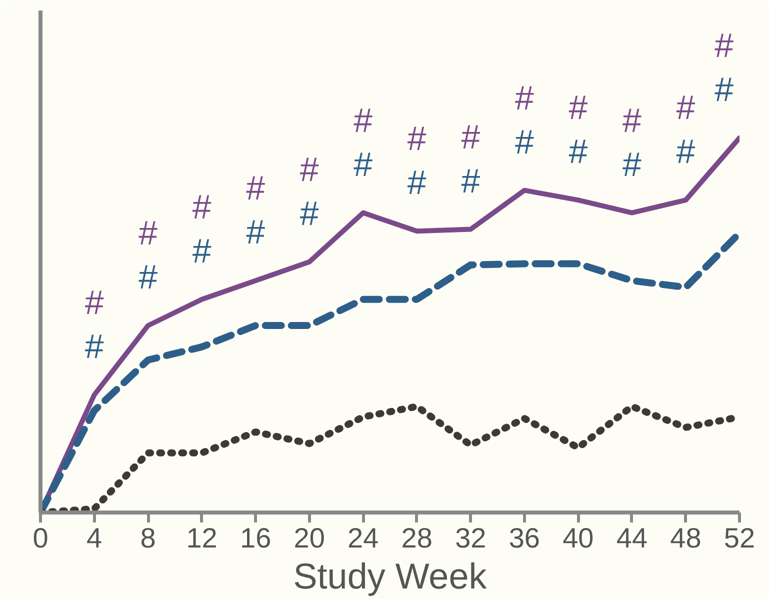  What do you see at coordinates (470, 538) in the screenshot?
I see `x-tick-label: 32` at bounding box center [470, 538].